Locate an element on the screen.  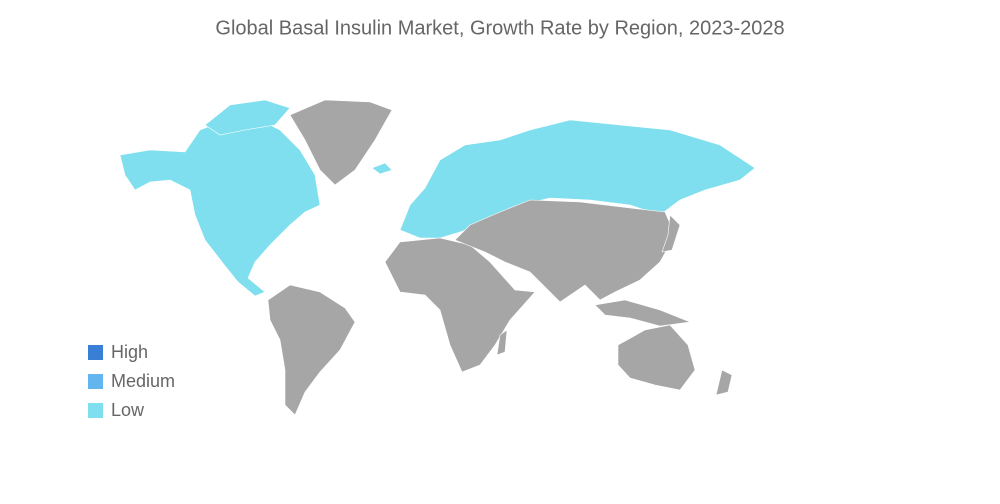
new-zealand is located at coordinates (724, 382).